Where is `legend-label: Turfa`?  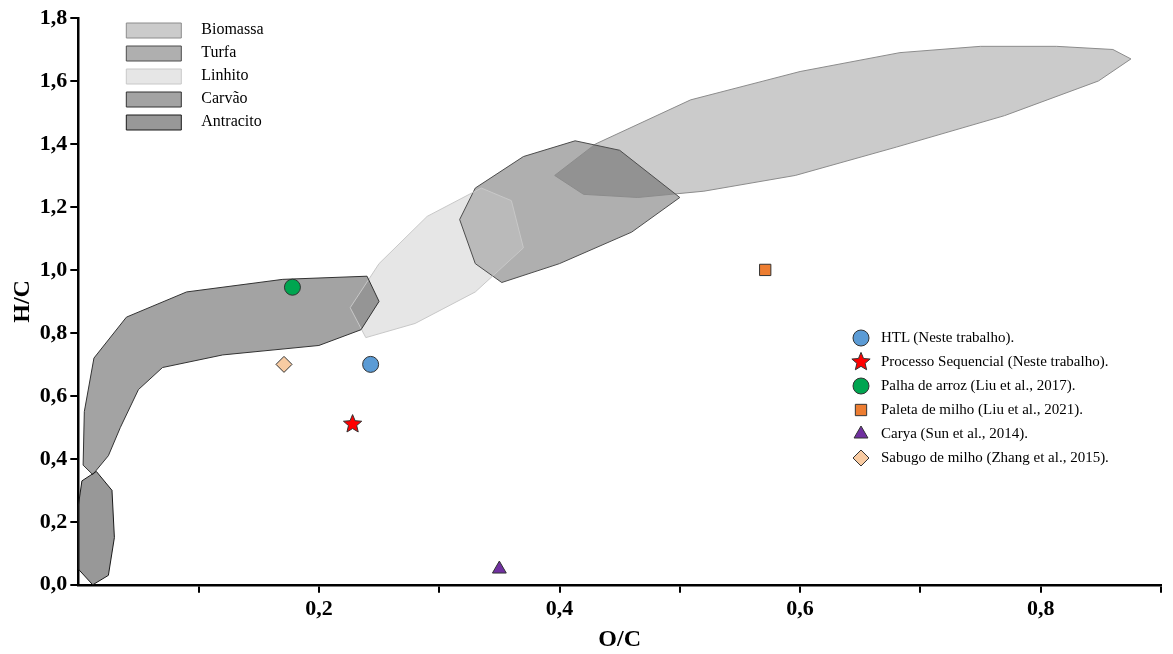
legend-label: Turfa is located at coordinates (219, 52).